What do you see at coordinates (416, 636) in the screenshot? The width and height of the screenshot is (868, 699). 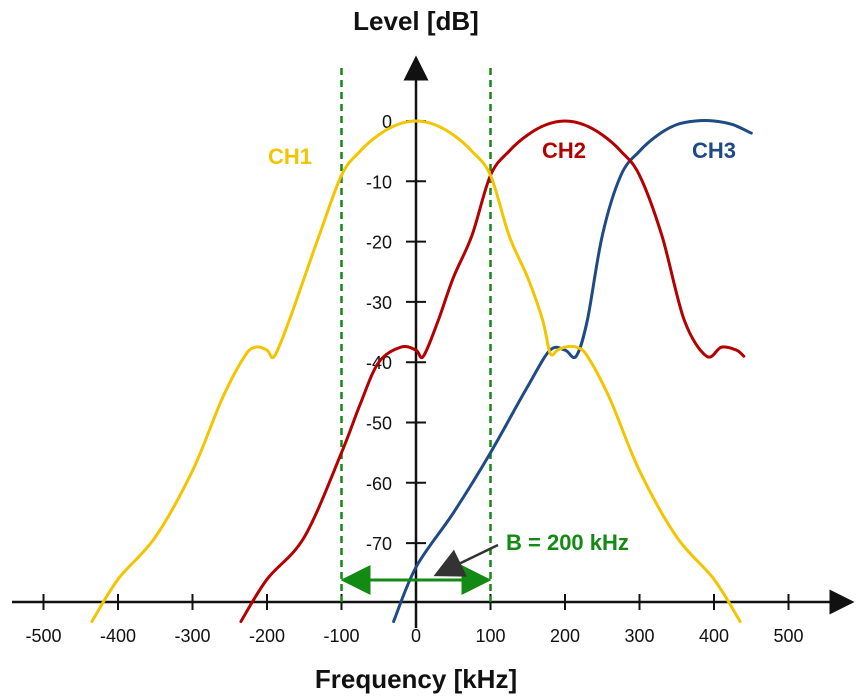 I see `x-tick-label: 0` at bounding box center [416, 636].